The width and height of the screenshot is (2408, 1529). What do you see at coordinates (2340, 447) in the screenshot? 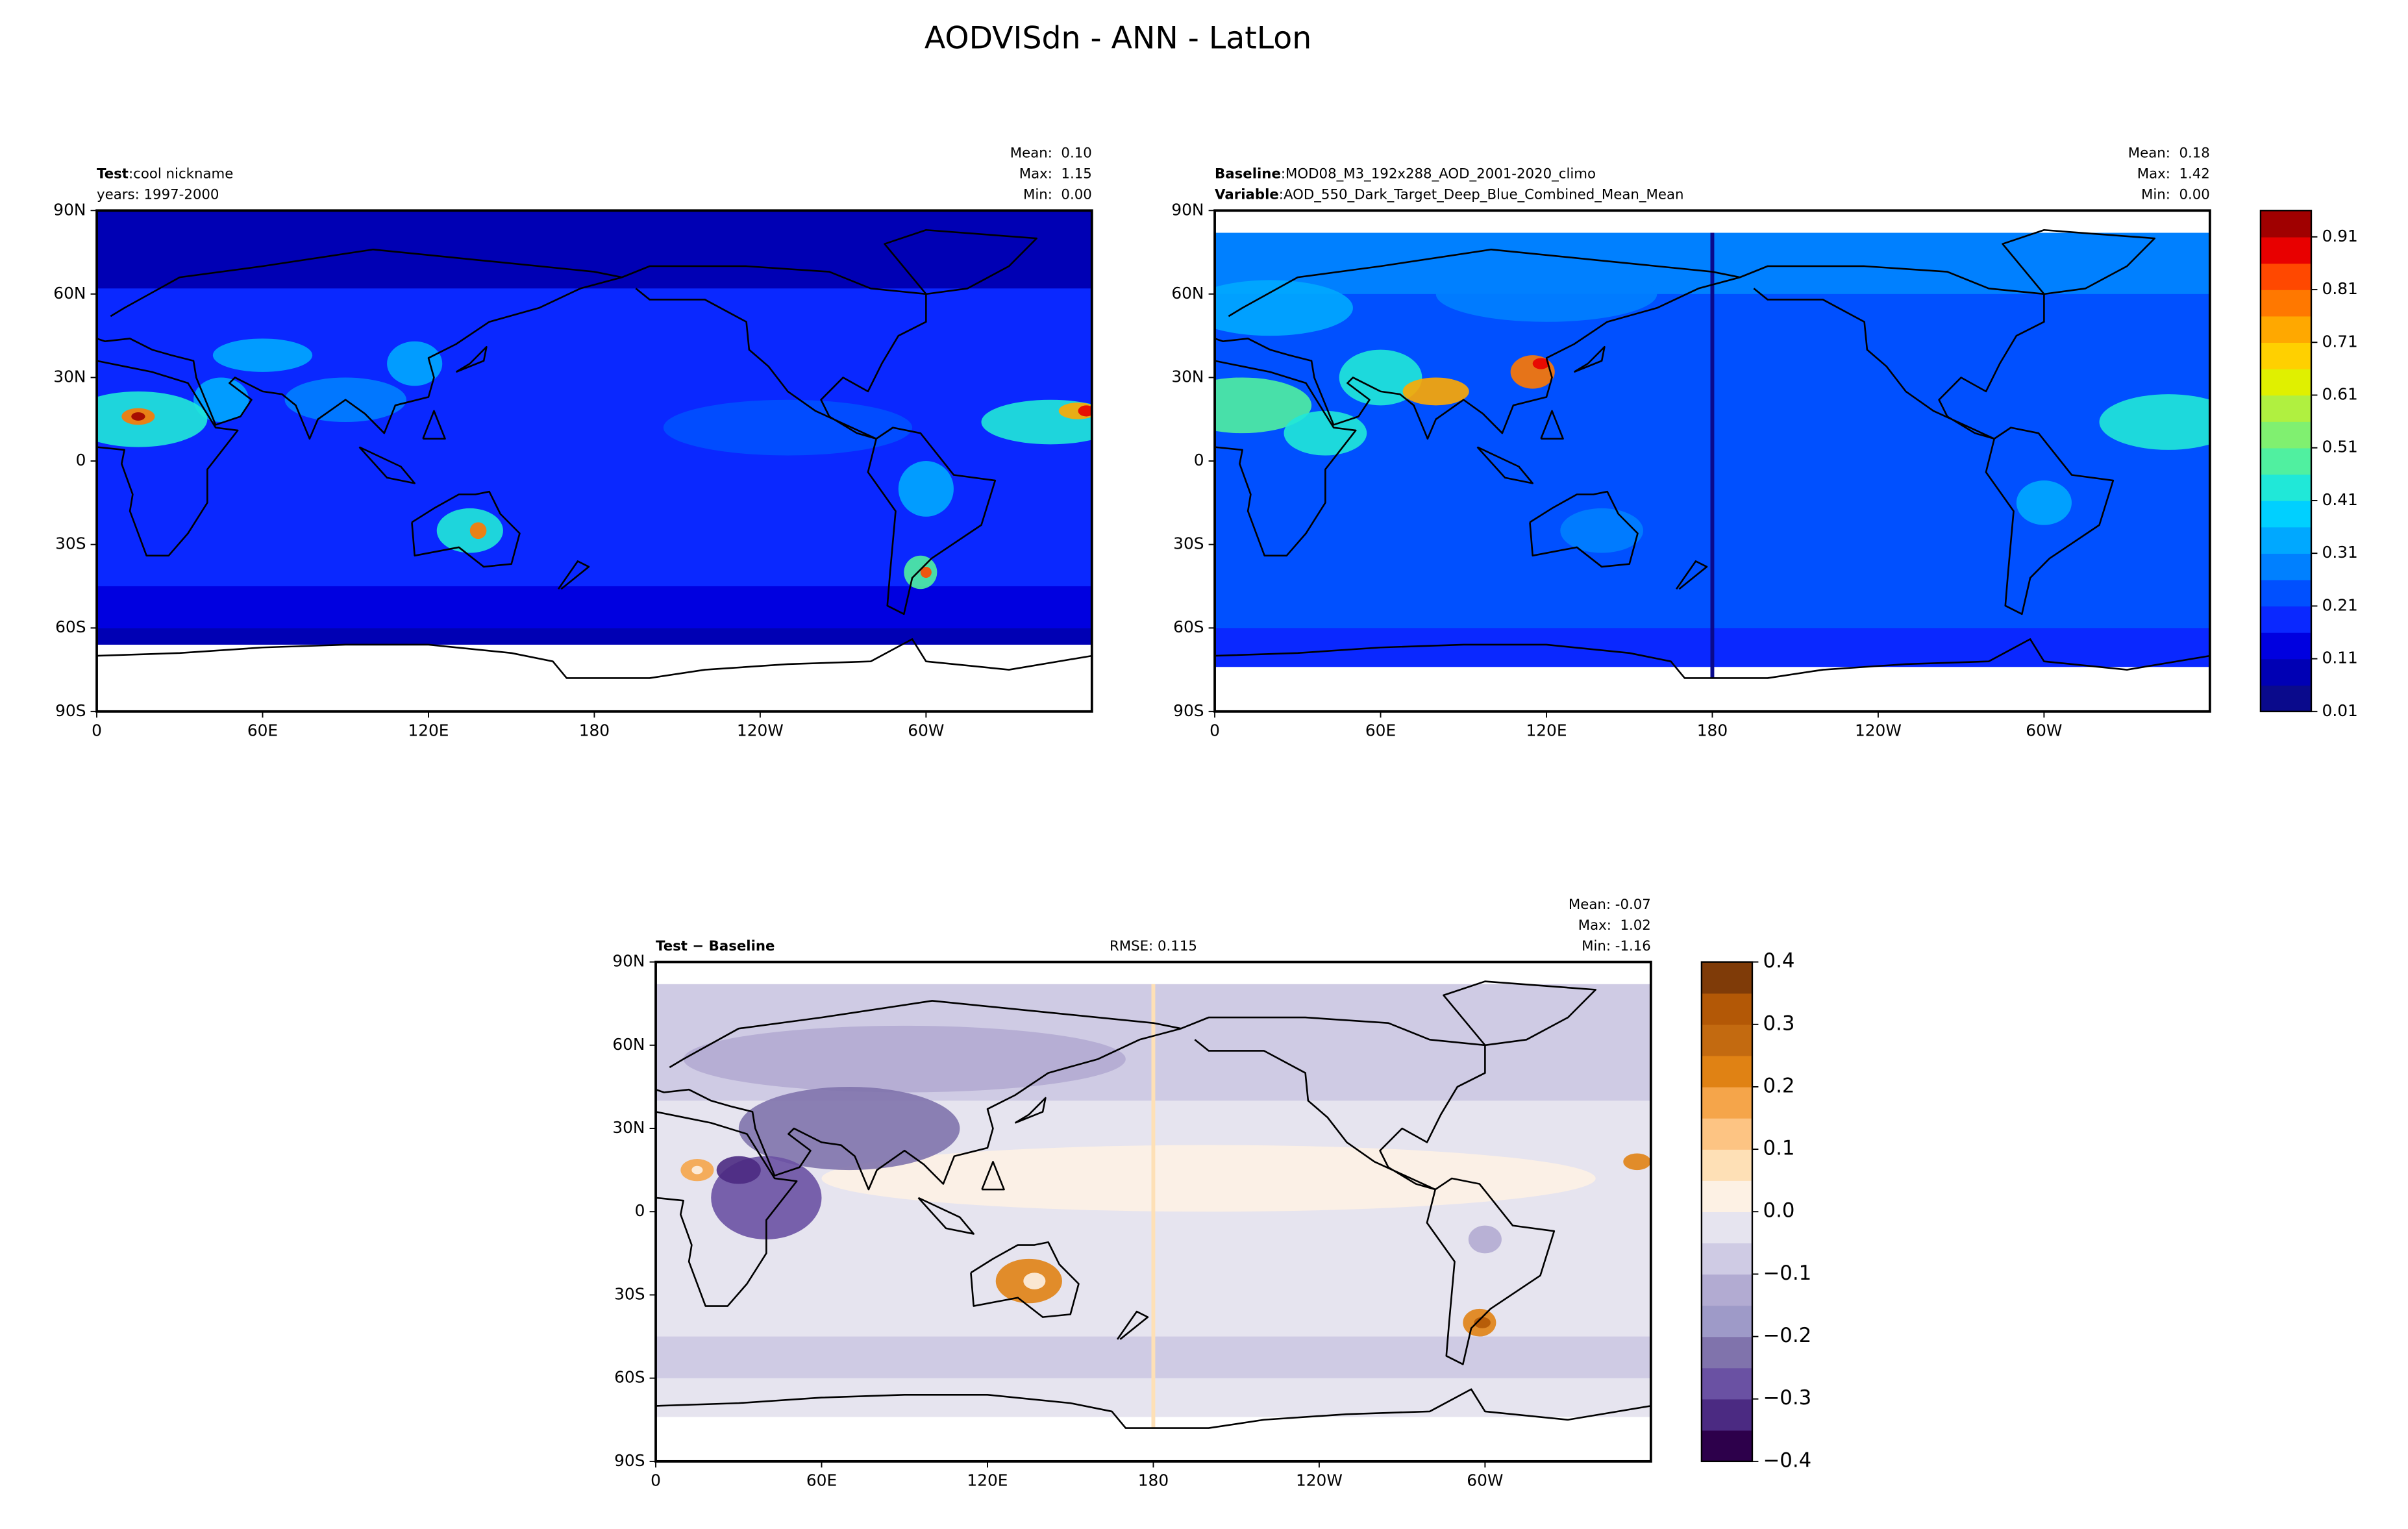
I see `colorbar-tick-label: 0.51` at bounding box center [2340, 447].